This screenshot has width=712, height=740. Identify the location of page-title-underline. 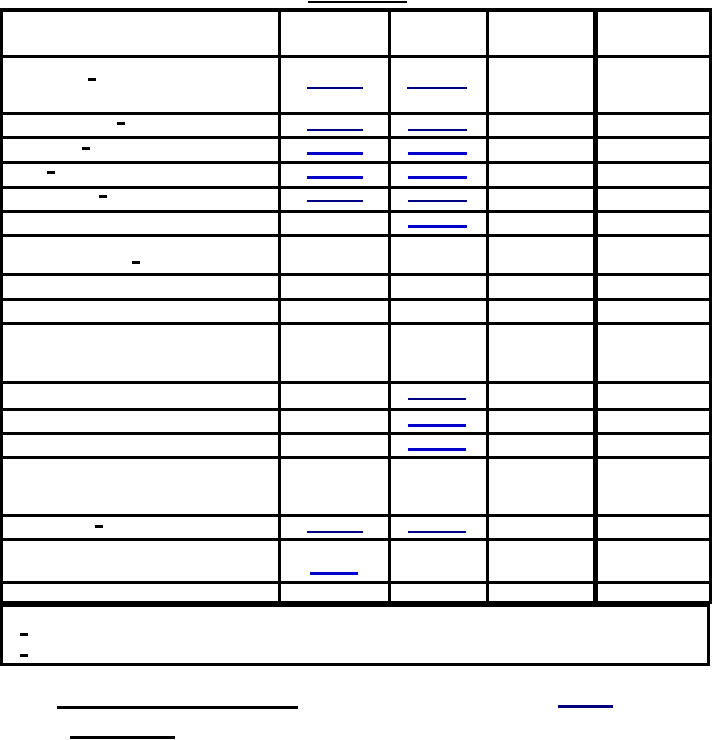
(357, 2).